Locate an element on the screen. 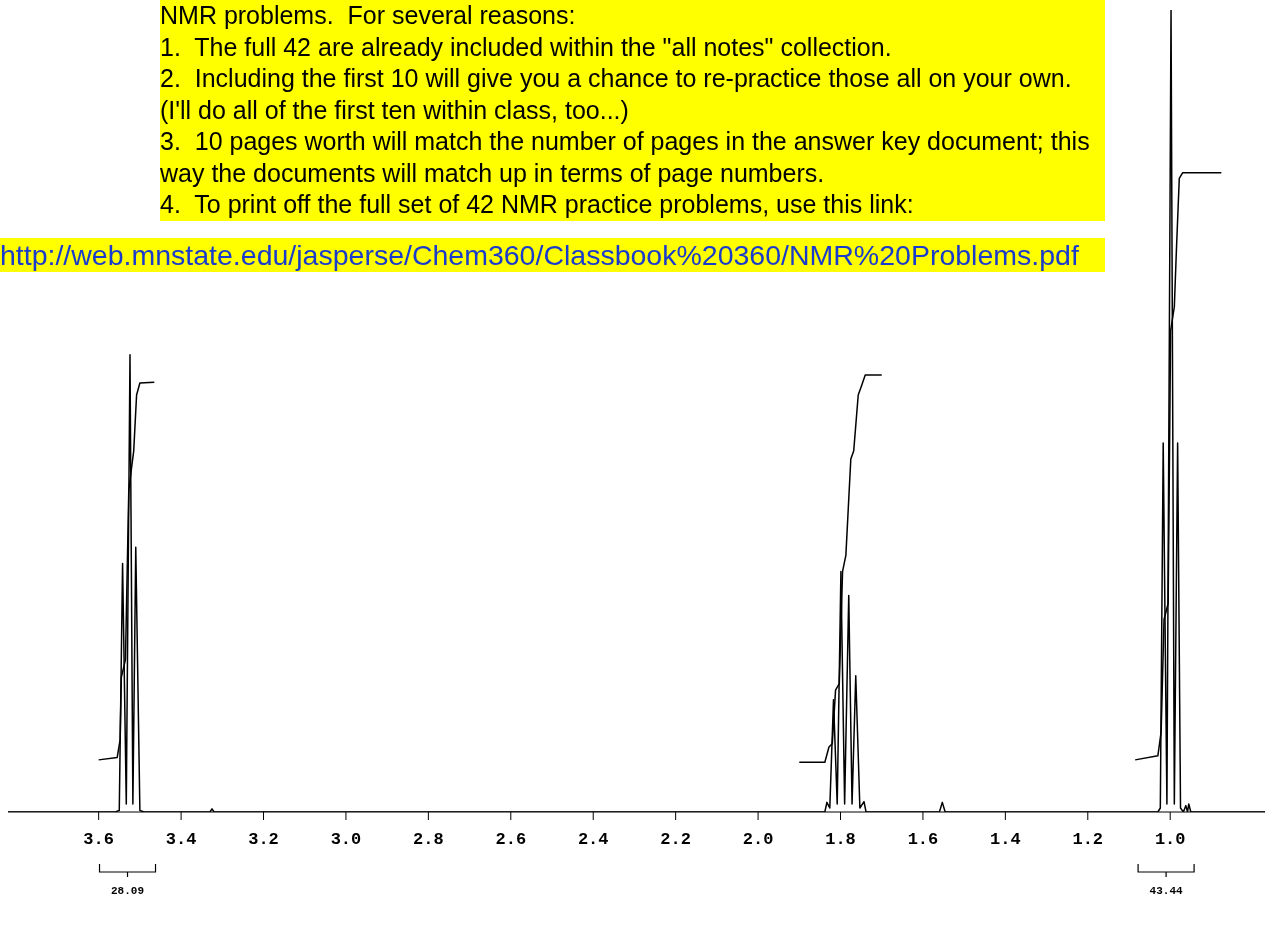 Image resolution: width=1265 pixels, height=926 pixels. highlighted-note: 4. To print off the full set of 42 NMR practice problems, use this link: is located at coordinates (632, 205).